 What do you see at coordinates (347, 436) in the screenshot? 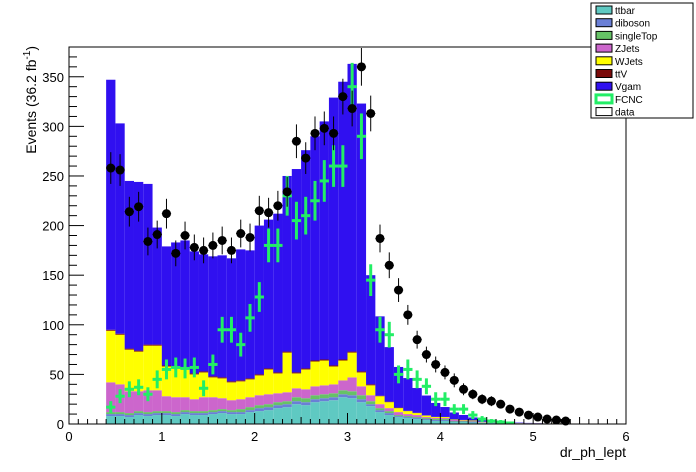
I see `x-tick-label-3: 3` at bounding box center [347, 436].